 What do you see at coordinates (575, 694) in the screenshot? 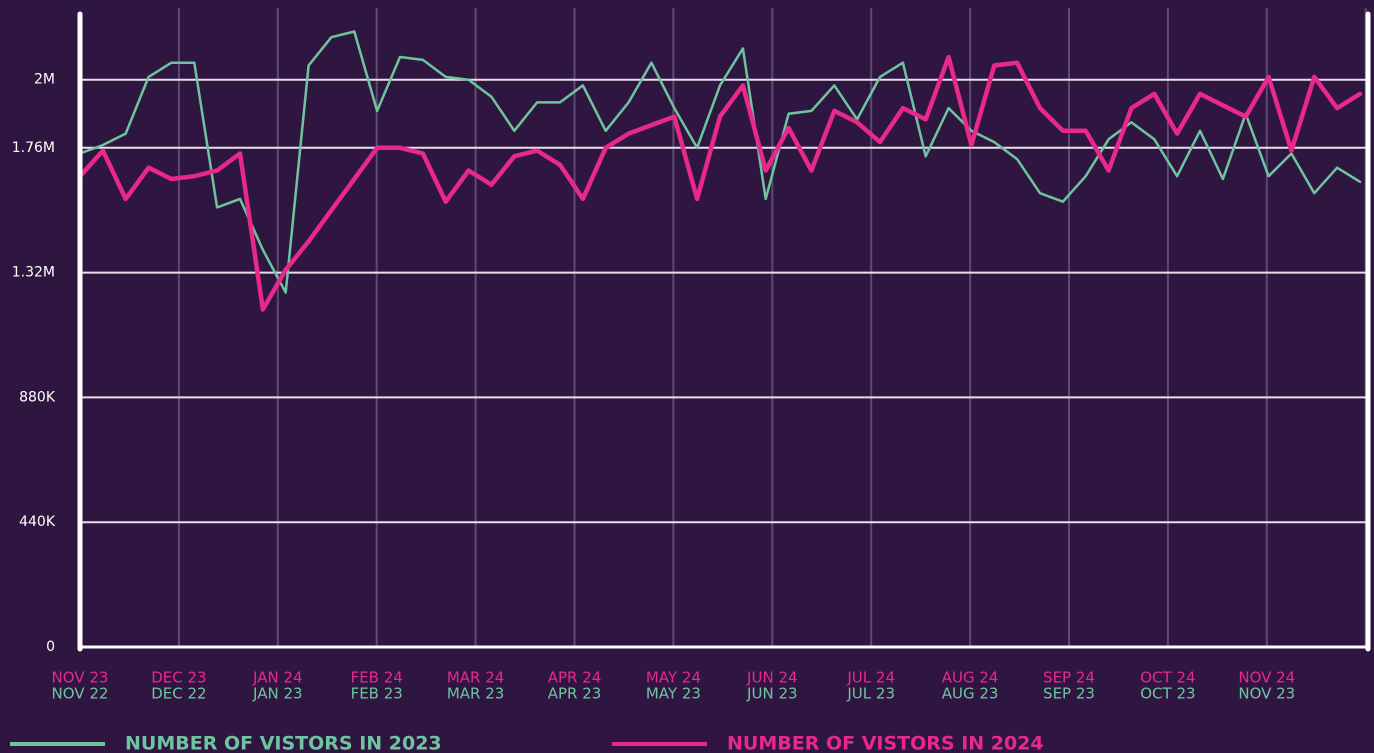
I see `x-tick-label: APR 23` at bounding box center [575, 694].